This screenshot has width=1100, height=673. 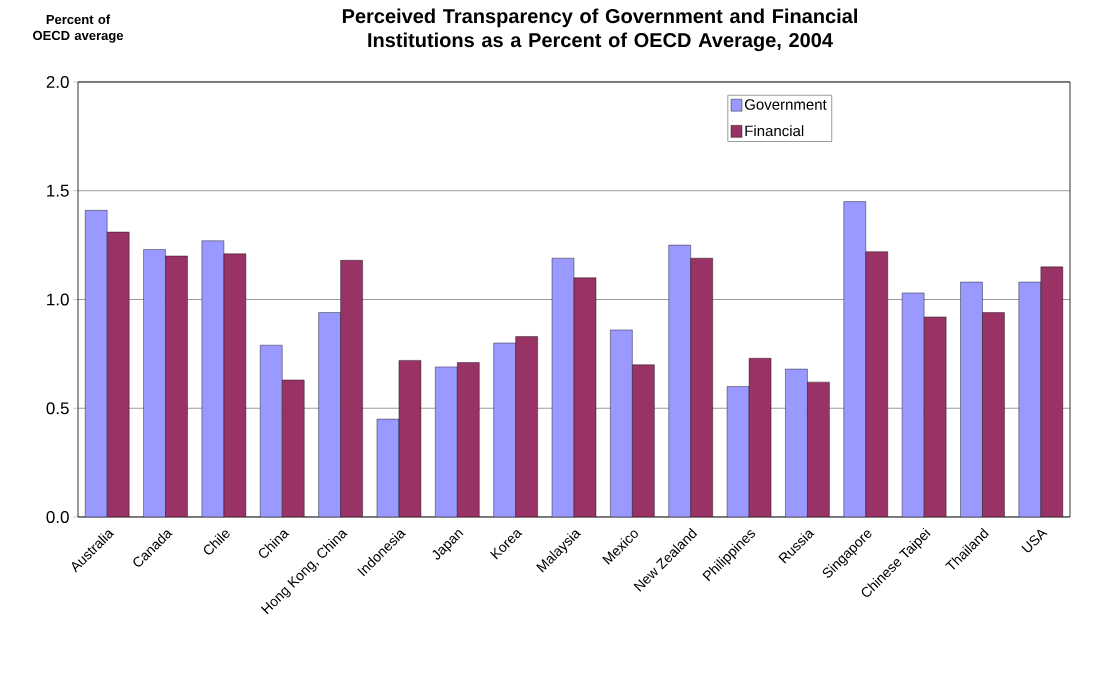 I want to click on legend-label: Financial, so click(x=774, y=131).